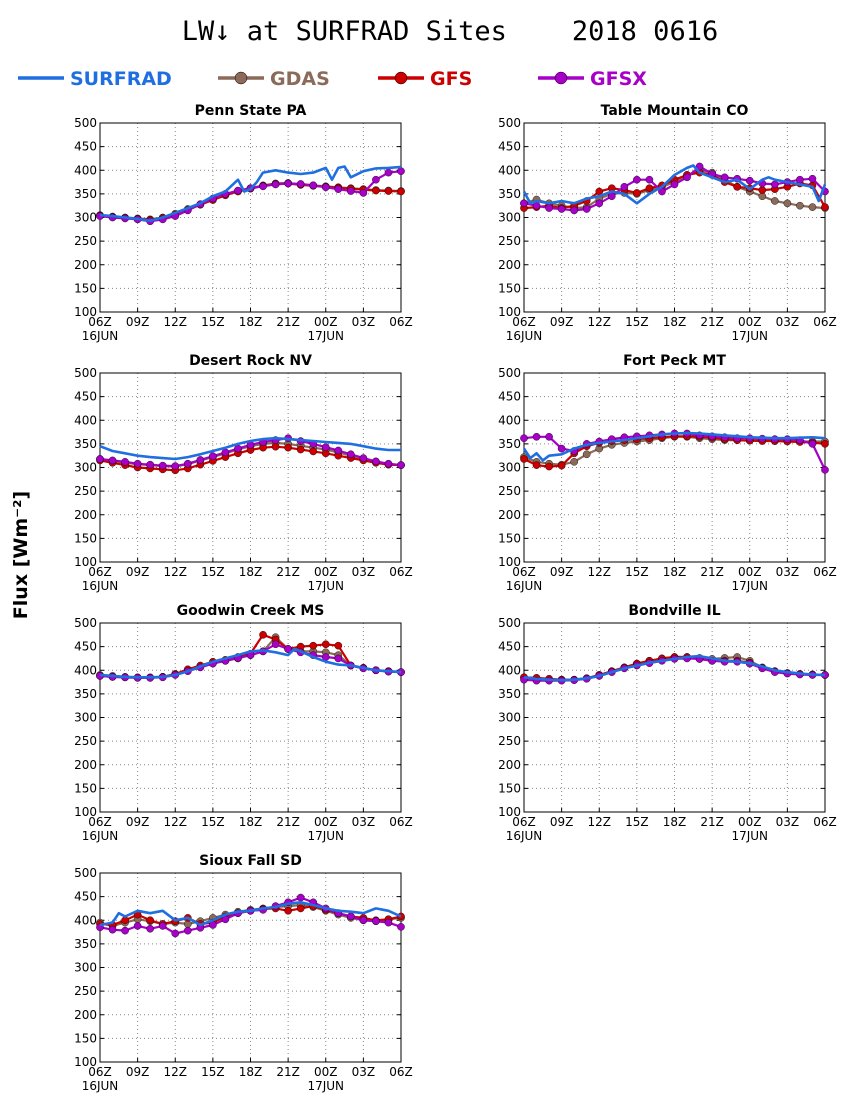 This screenshot has width=850, height=1100. What do you see at coordinates (250, 915) in the screenshot?
I see `series-line-gfsx` at bounding box center [250, 915].